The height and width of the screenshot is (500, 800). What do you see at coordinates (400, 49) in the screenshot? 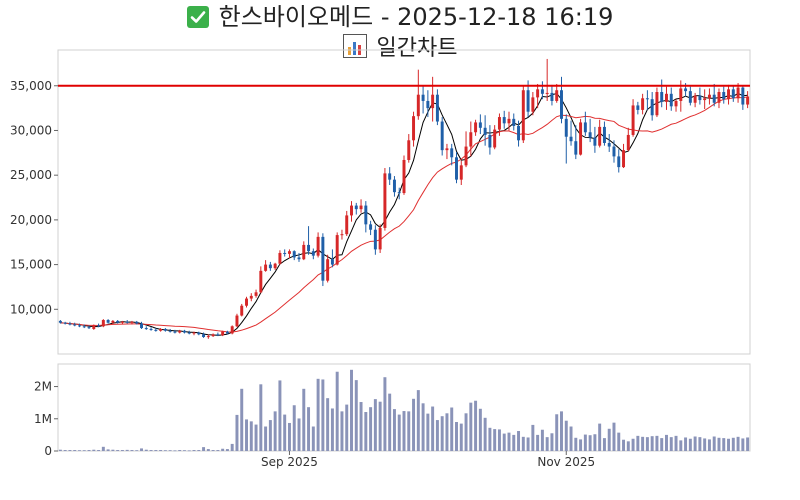
I see `chart-subtitle: 일간차트` at bounding box center [400, 49].